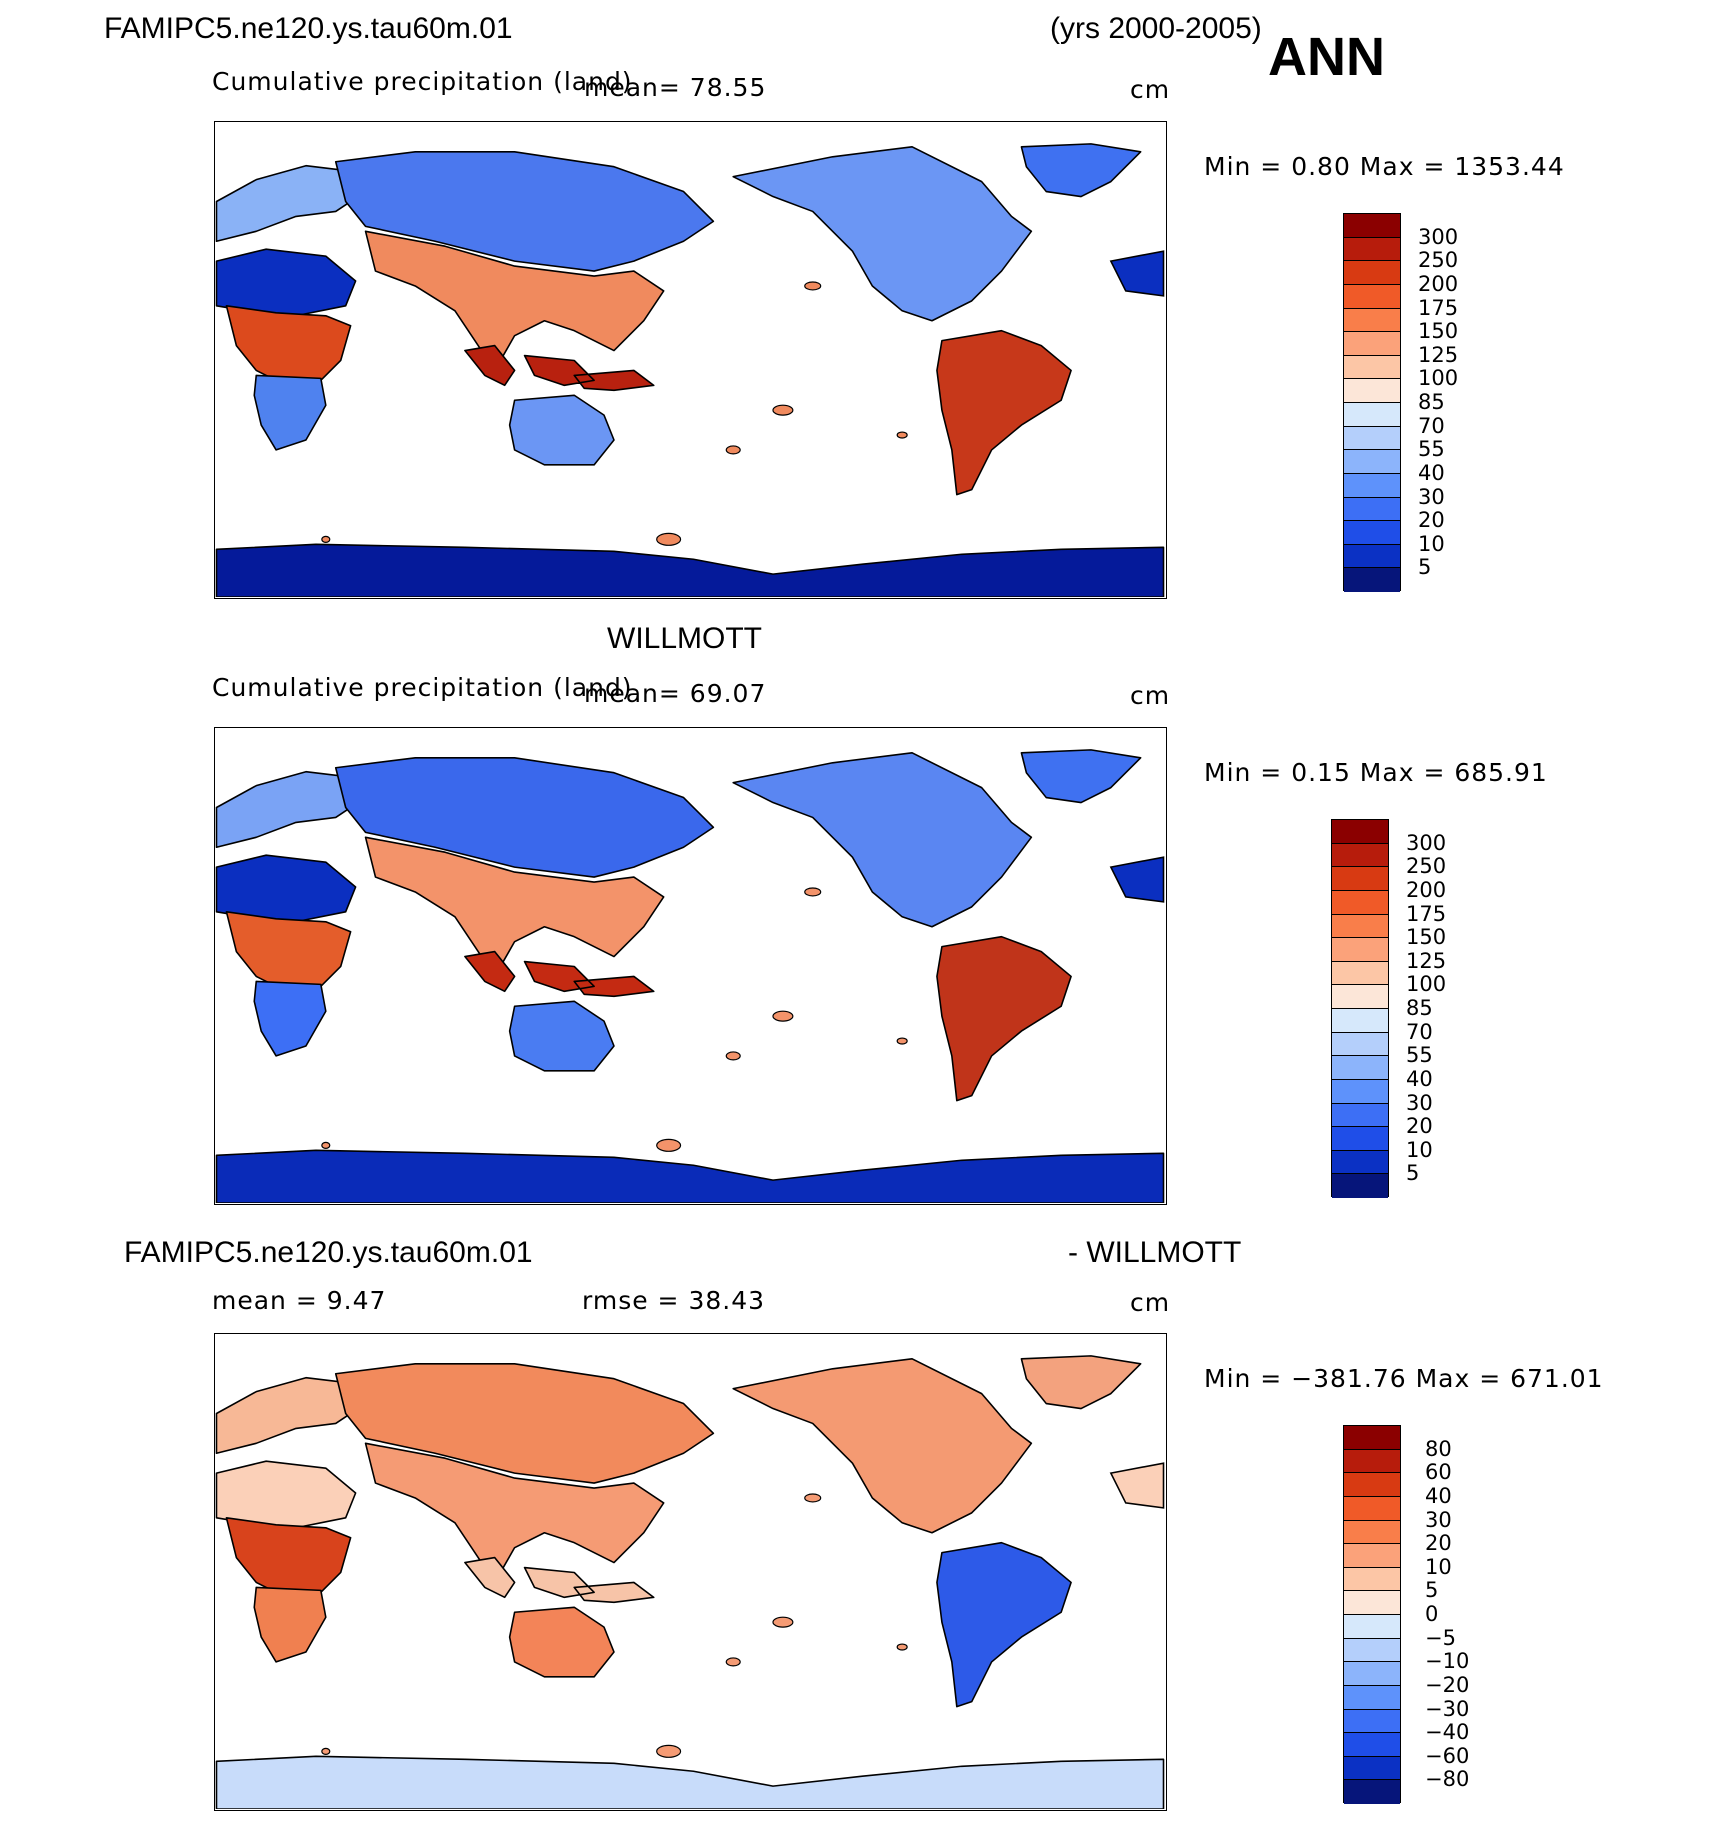 The height and width of the screenshot is (1825, 1710). I want to click on panel3-map, so click(690, 1572).